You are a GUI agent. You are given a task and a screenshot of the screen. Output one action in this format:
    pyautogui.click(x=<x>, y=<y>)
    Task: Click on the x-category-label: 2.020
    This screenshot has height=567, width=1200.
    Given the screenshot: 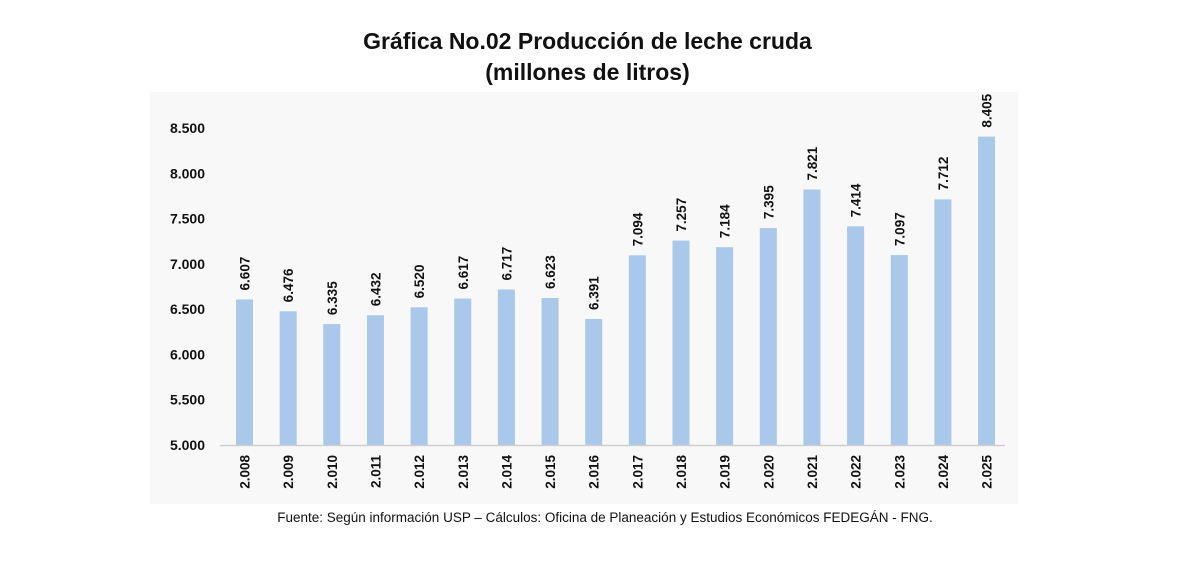 What is the action you would take?
    pyautogui.click(x=768, y=472)
    